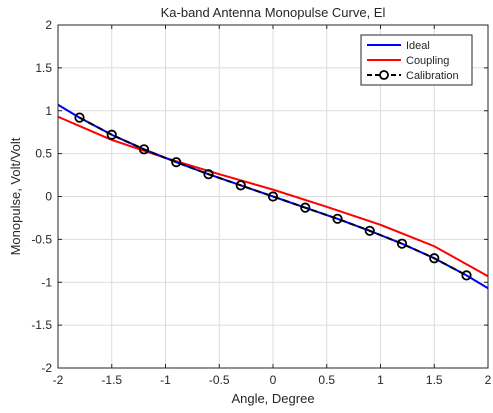 The width and height of the screenshot is (493, 413). I want to click on legend-marker-calibration, so click(384, 75).